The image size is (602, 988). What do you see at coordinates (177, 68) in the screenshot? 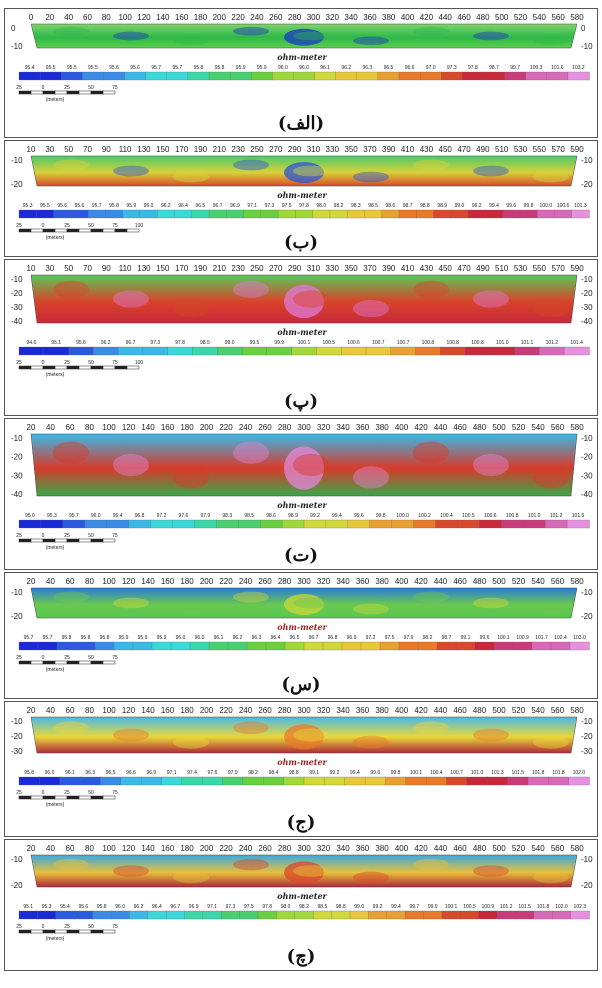
I see `colorbar-value: 95.7` at bounding box center [177, 68].